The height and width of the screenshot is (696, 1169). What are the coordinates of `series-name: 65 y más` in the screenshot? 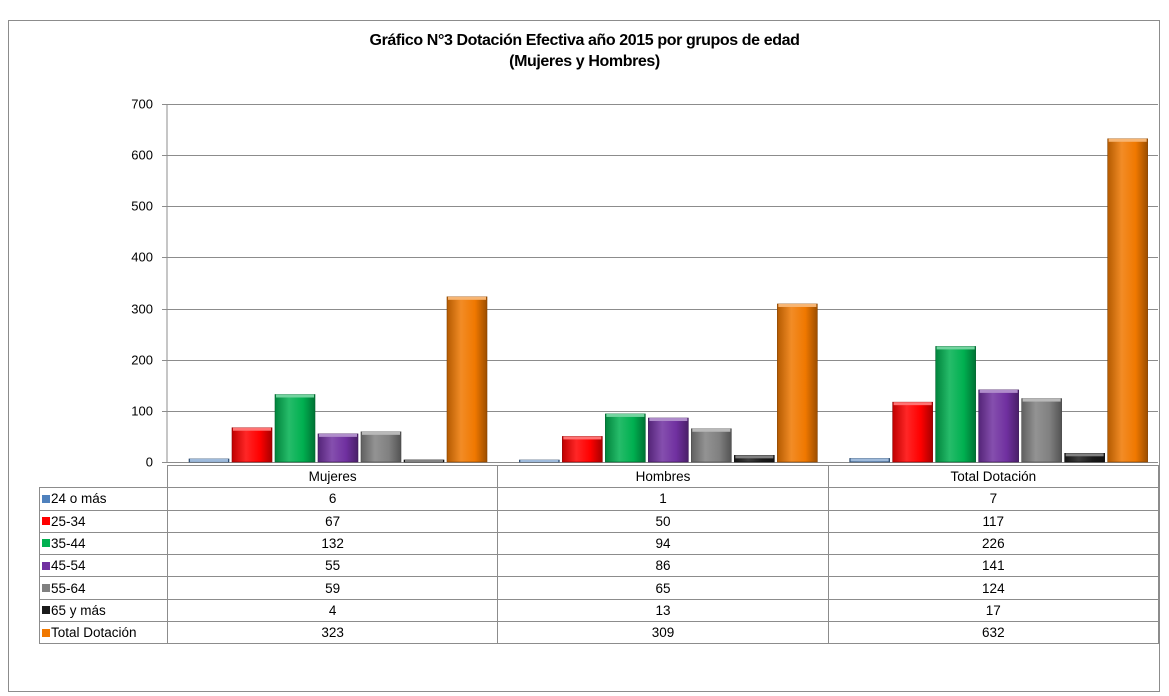 It's located at (78, 610).